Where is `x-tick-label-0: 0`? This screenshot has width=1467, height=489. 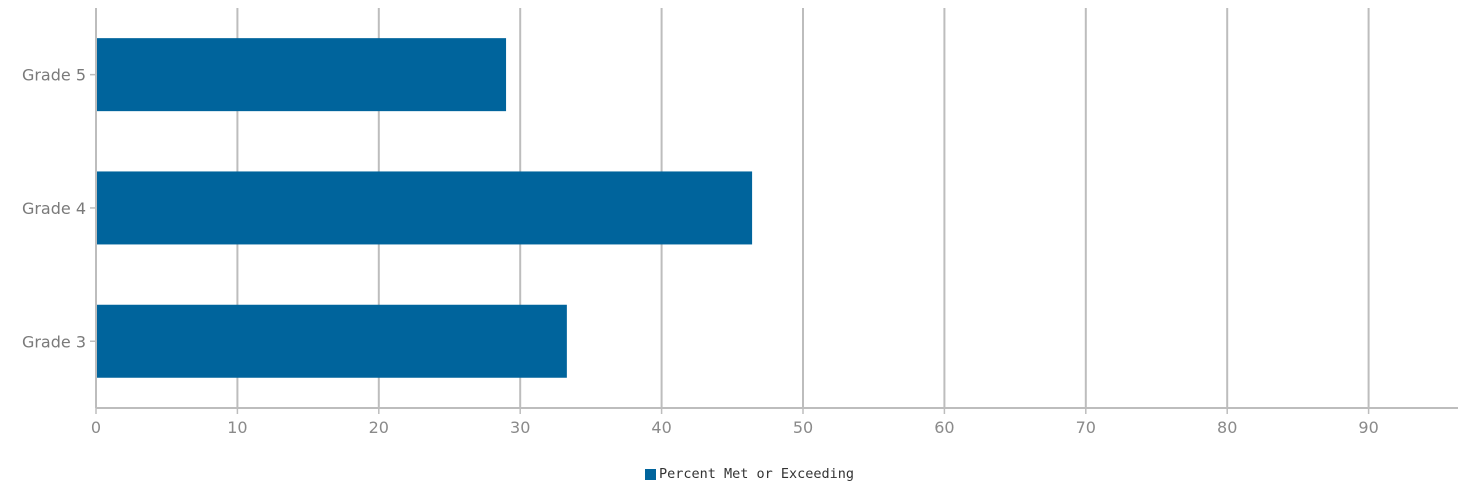 x-tick-label-0: 0 is located at coordinates (96, 427).